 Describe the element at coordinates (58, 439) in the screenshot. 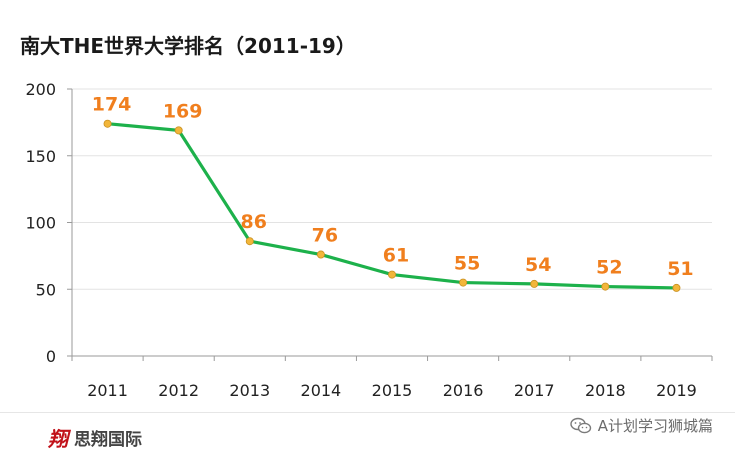

I see `brand-logo: 翔` at that location.